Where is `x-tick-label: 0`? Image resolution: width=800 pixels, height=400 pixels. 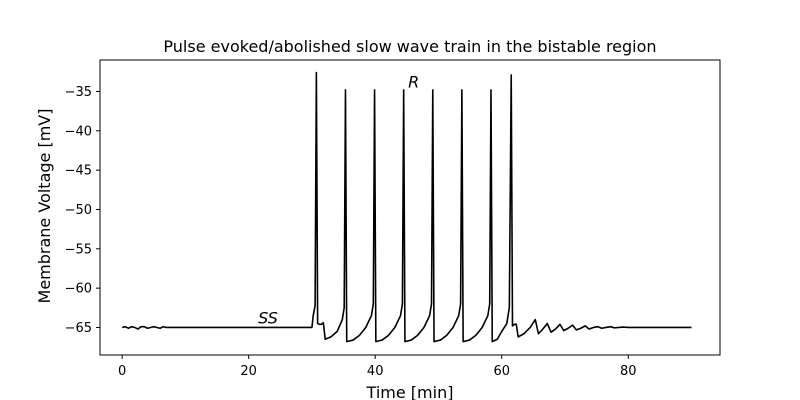 x-tick-label: 0 is located at coordinates (122, 371).